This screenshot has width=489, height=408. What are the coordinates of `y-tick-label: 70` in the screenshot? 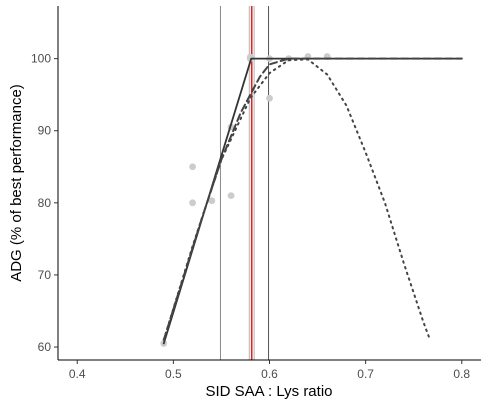 It's located at (45, 275).